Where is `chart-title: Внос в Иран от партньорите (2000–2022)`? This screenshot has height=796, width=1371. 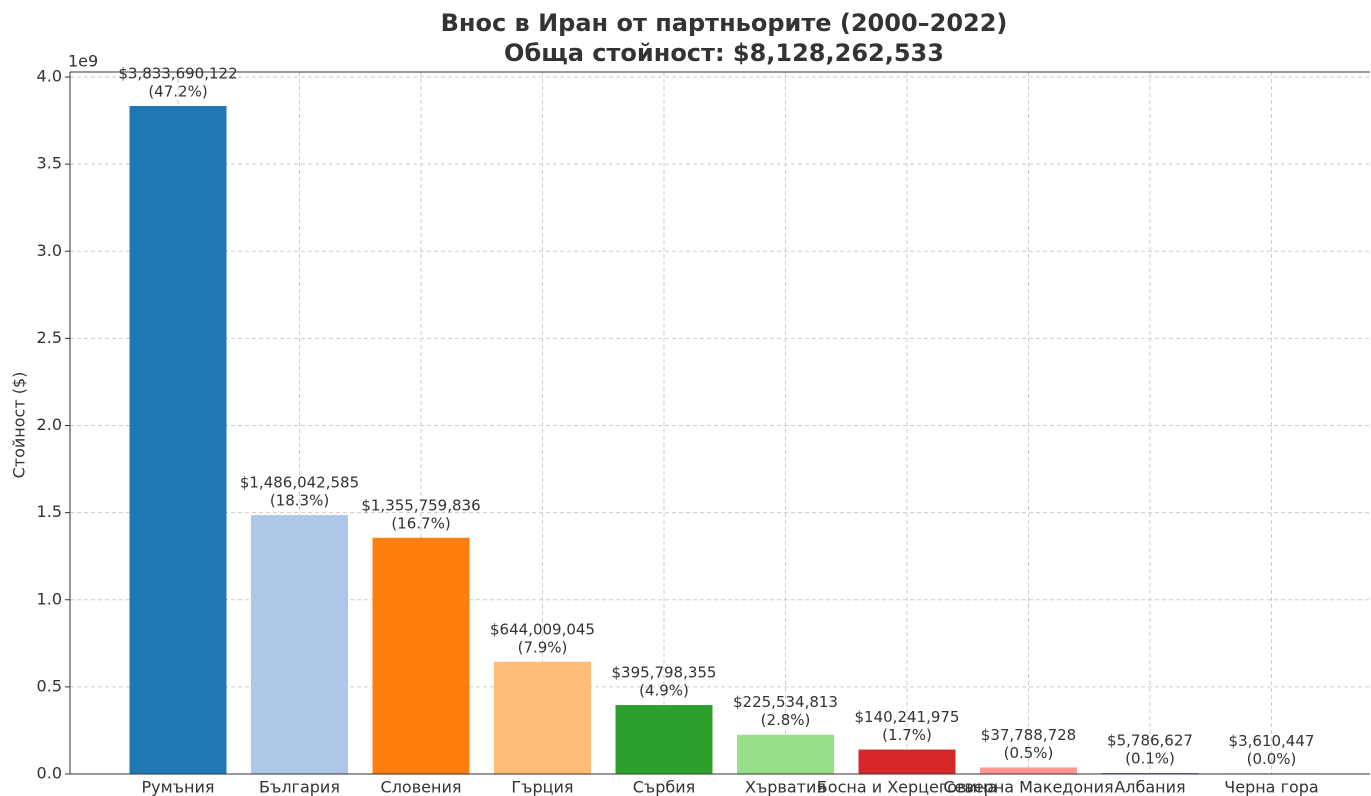
chart-title: Внос в Иран от партньорите (2000–2022) is located at coordinates (724, 23).